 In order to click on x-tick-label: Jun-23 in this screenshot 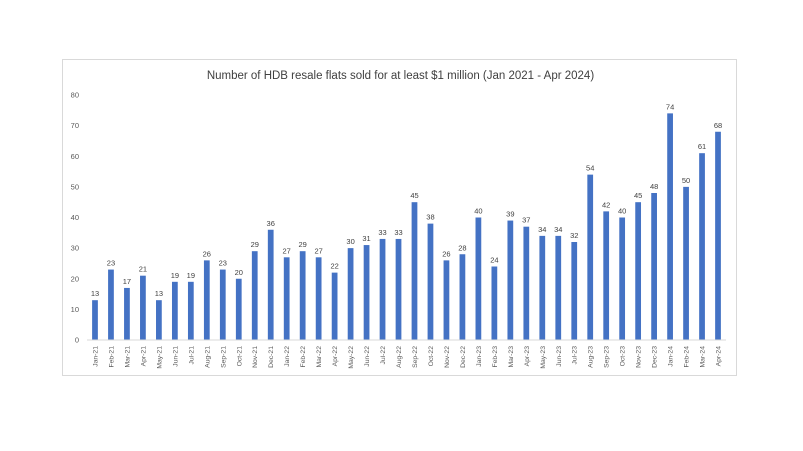, I will do `click(559, 356)`.